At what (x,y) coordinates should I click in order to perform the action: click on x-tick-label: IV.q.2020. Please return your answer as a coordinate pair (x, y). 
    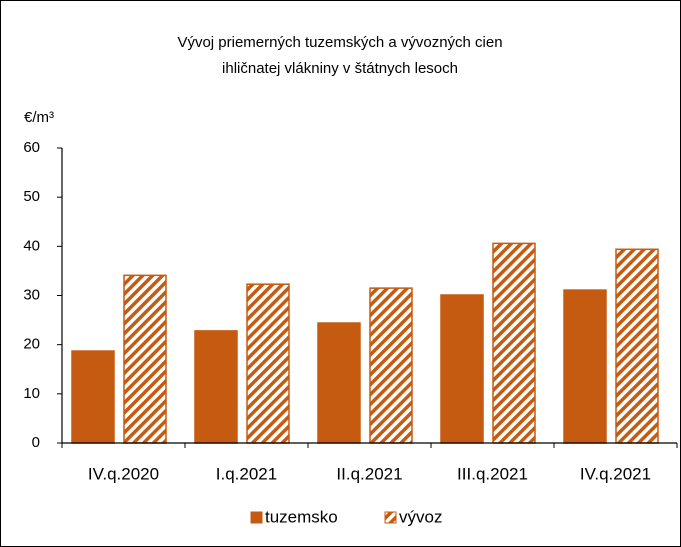
    Looking at the image, I should click on (123, 473).